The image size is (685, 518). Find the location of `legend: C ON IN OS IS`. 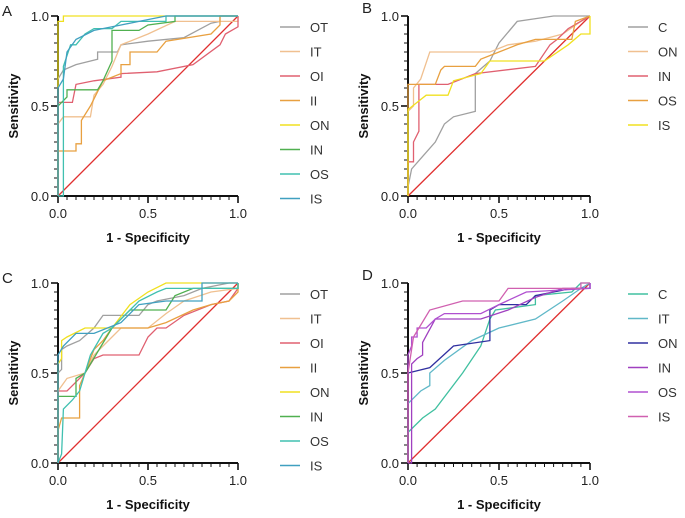

legend: C ON IN OS IS is located at coordinates (653, 76).